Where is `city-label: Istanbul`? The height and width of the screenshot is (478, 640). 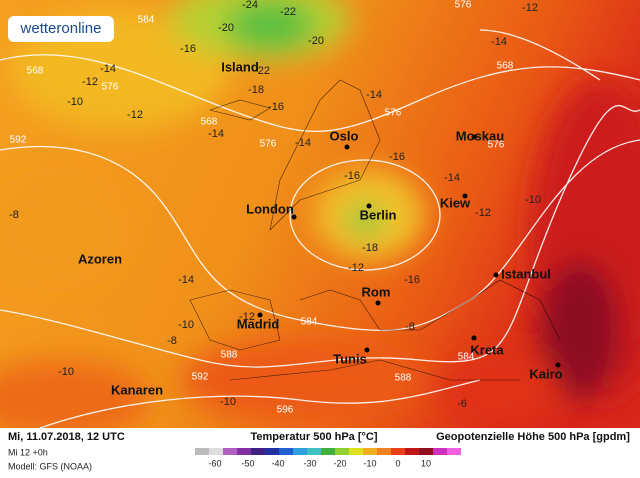 city-label: Istanbul is located at coordinates (526, 273).